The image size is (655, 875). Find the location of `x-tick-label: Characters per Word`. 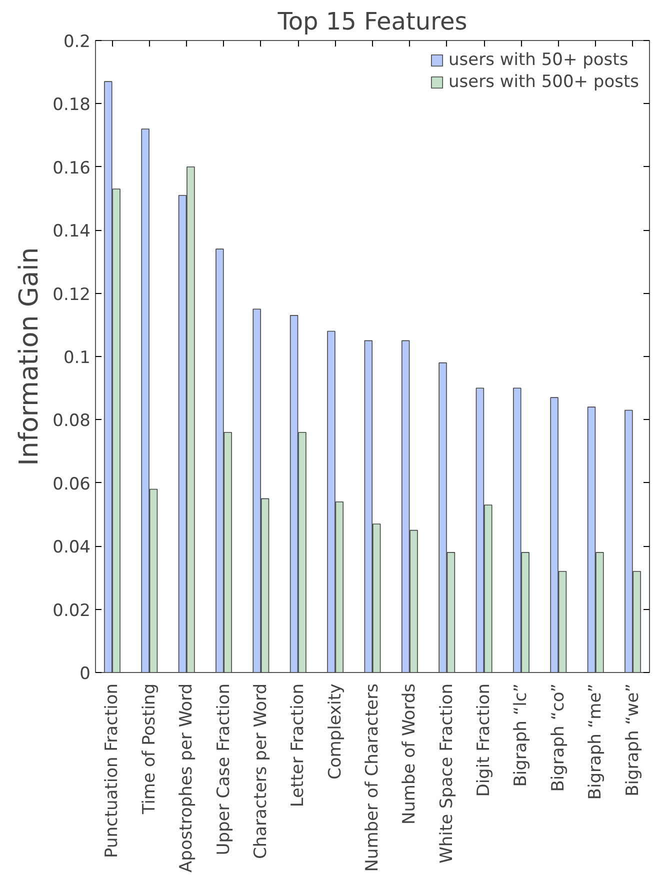

x-tick-label: Characters per Word is located at coordinates (260, 771).